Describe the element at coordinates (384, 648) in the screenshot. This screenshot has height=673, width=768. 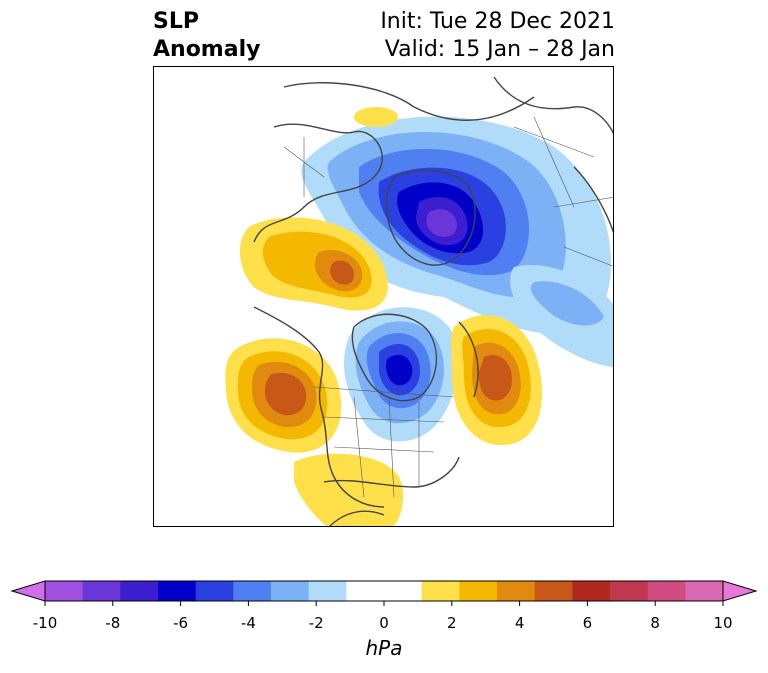
I see `colorbar-unit: hPa` at that location.